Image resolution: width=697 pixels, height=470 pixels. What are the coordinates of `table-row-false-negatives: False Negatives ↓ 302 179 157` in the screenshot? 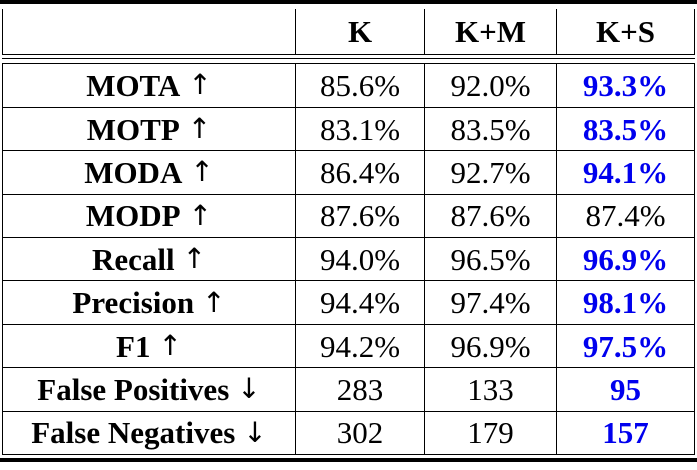 It's located at (348, 432).